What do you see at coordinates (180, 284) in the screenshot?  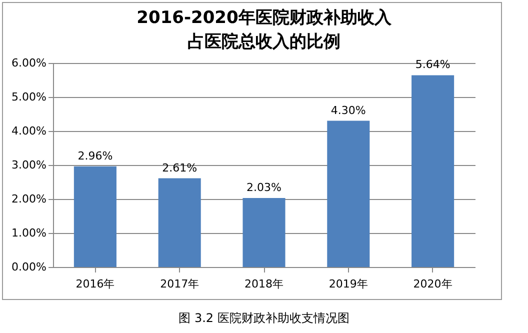 I see `x-tick-label: 2017年` at bounding box center [180, 284].